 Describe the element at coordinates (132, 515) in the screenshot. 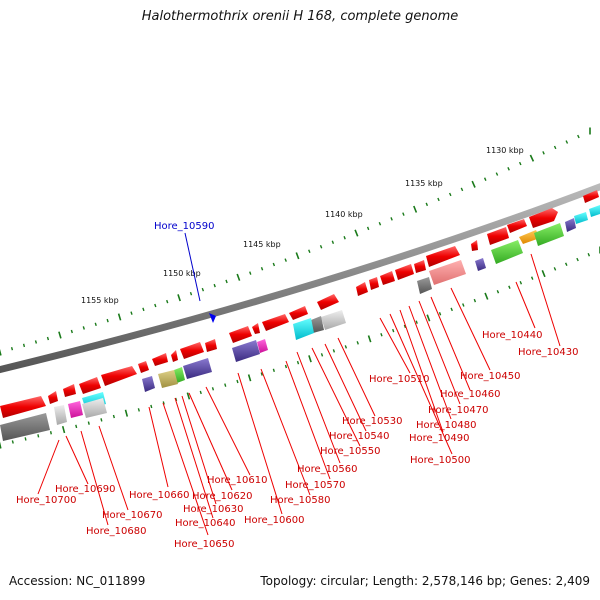

I see `gene-label: Hore_10670` at that location.